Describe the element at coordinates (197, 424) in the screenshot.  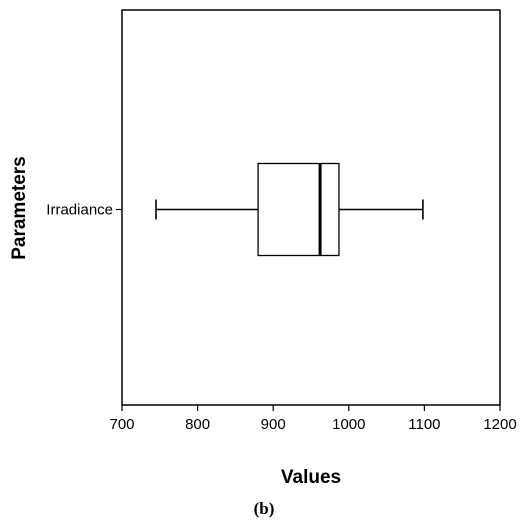
I see `x-tick-label: 800` at that location.